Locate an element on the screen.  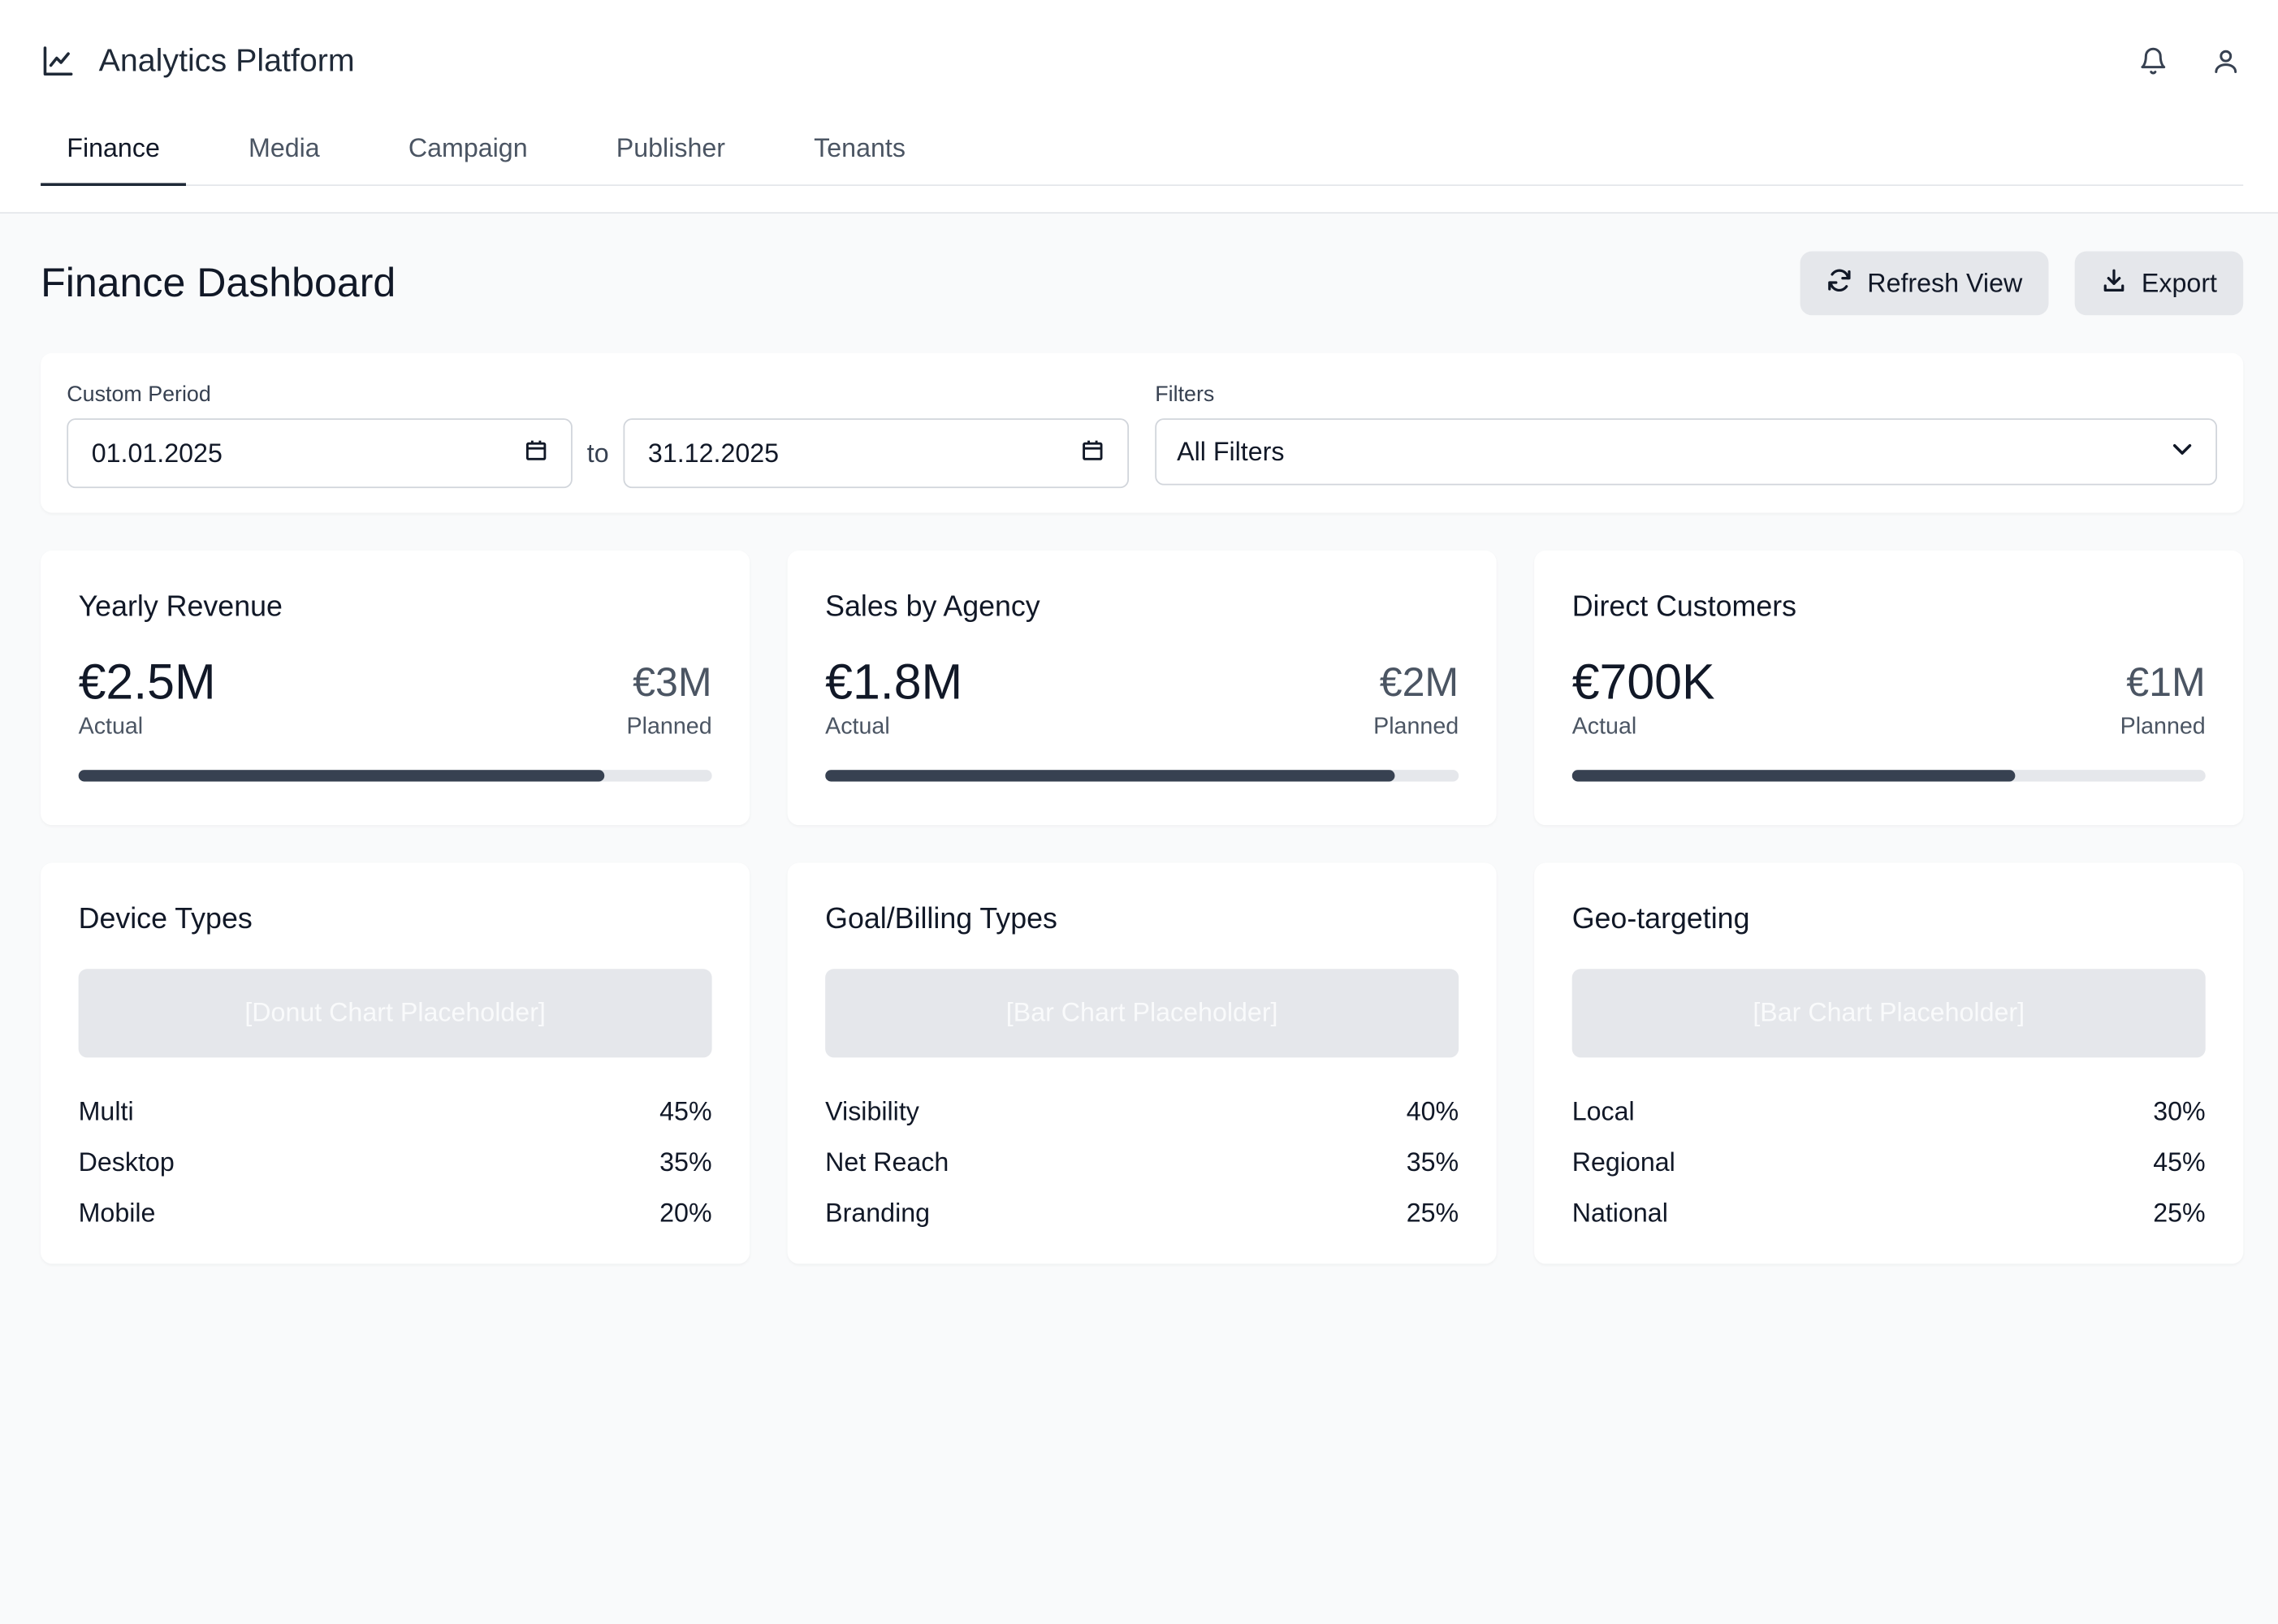
list-item-label: Visibility is located at coordinates (872, 1111).